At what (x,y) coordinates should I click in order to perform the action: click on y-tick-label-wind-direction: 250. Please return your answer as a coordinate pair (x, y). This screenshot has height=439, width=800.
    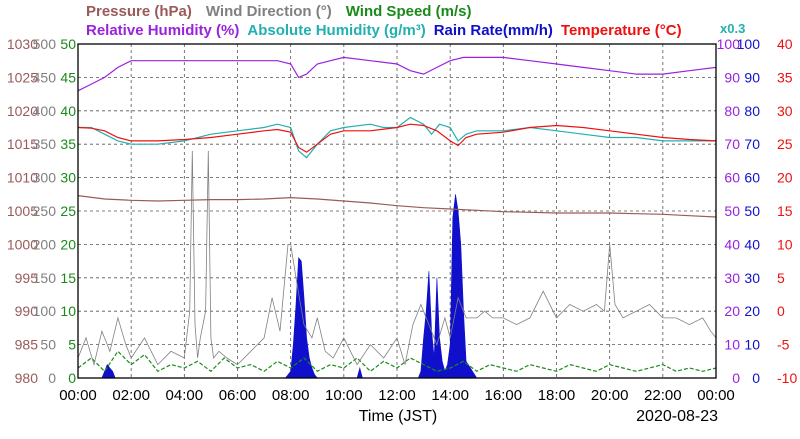
    Looking at the image, I should click on (45, 211).